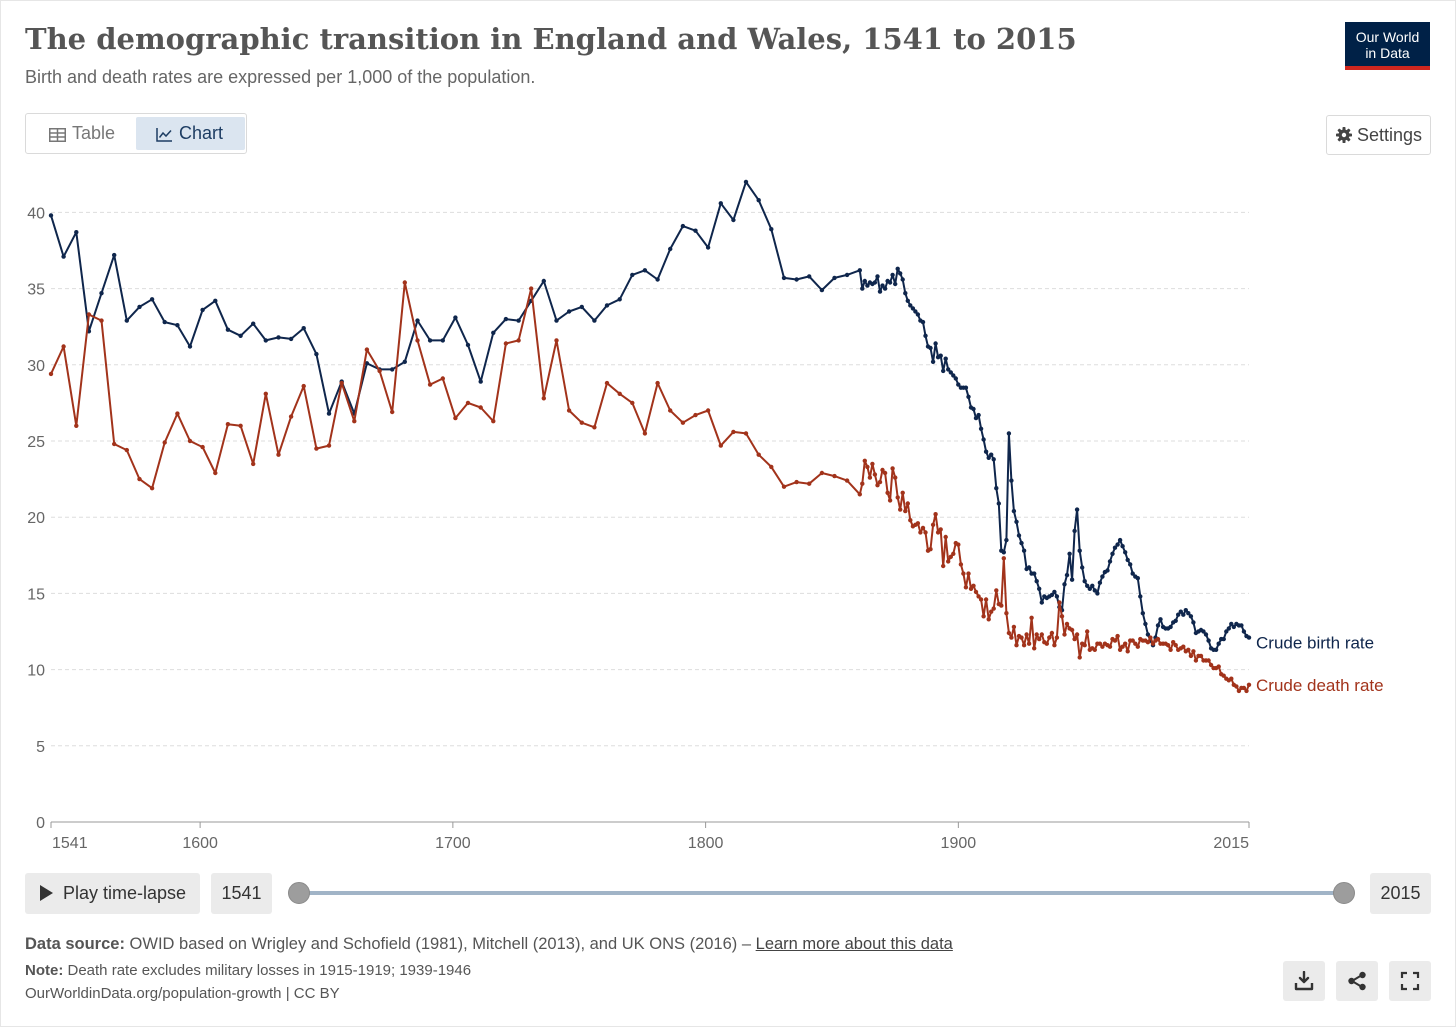 This screenshot has width=1456, height=1027. I want to click on timeline-track, so click(821, 893).